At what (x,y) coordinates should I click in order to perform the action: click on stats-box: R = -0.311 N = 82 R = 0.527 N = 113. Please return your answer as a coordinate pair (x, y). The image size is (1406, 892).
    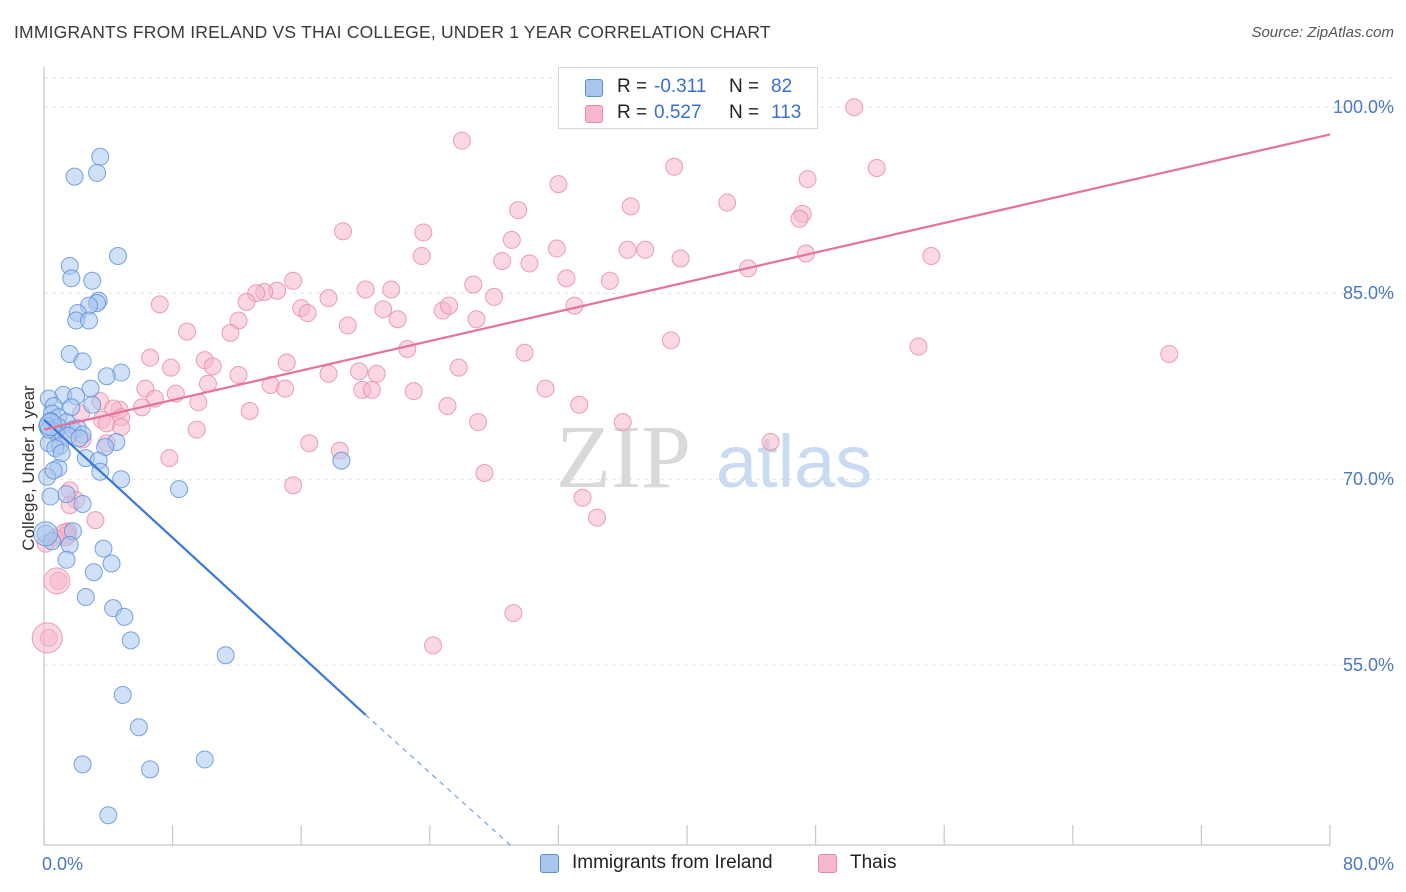
    Looking at the image, I should click on (688, 98).